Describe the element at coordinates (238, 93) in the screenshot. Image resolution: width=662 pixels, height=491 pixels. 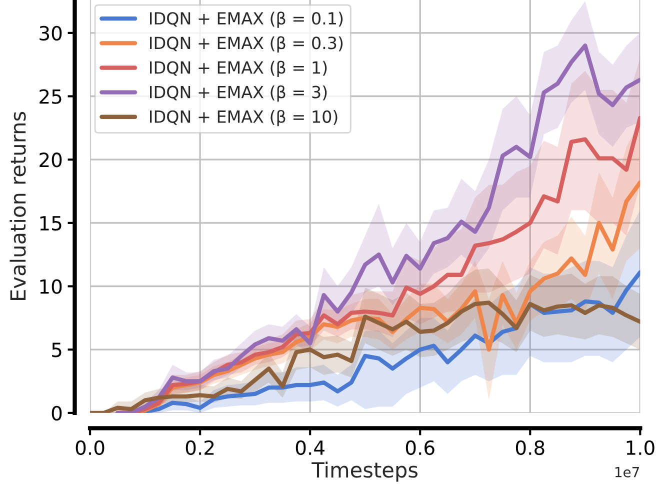
I see `legend-label: IDQN + EMAX (β = 3)` at that location.